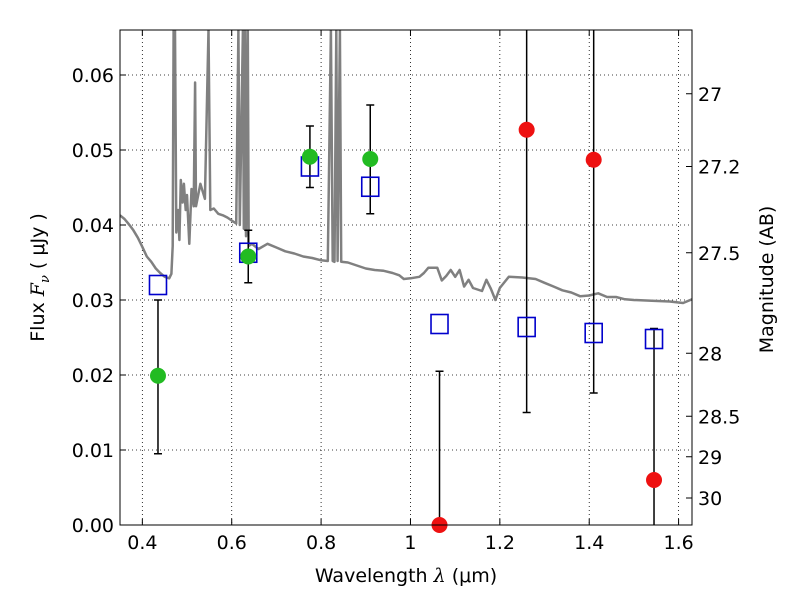 The height and width of the screenshot is (600, 800). What do you see at coordinates (93, 151) in the screenshot?
I see `y-tick-label: 0.05` at bounding box center [93, 151].